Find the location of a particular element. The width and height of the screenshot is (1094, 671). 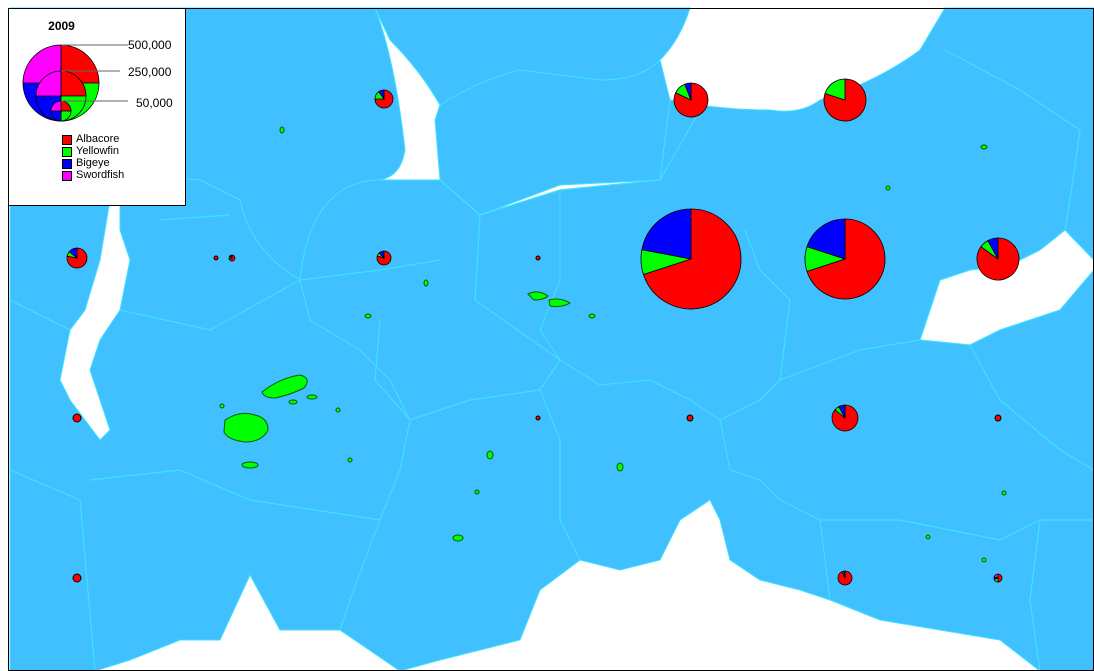

bigeye-swatch is located at coordinates (67, 164).